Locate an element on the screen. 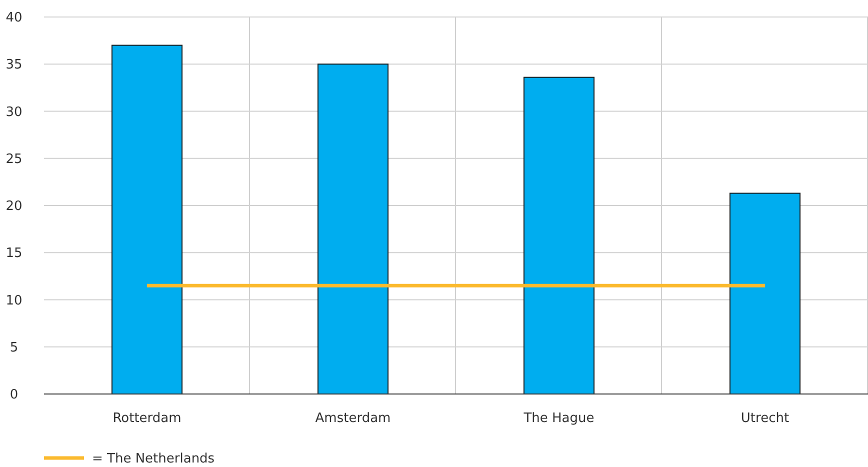 Image resolution: width=868 pixels, height=467 pixels. x-tick-label: The Hague is located at coordinates (558, 418).